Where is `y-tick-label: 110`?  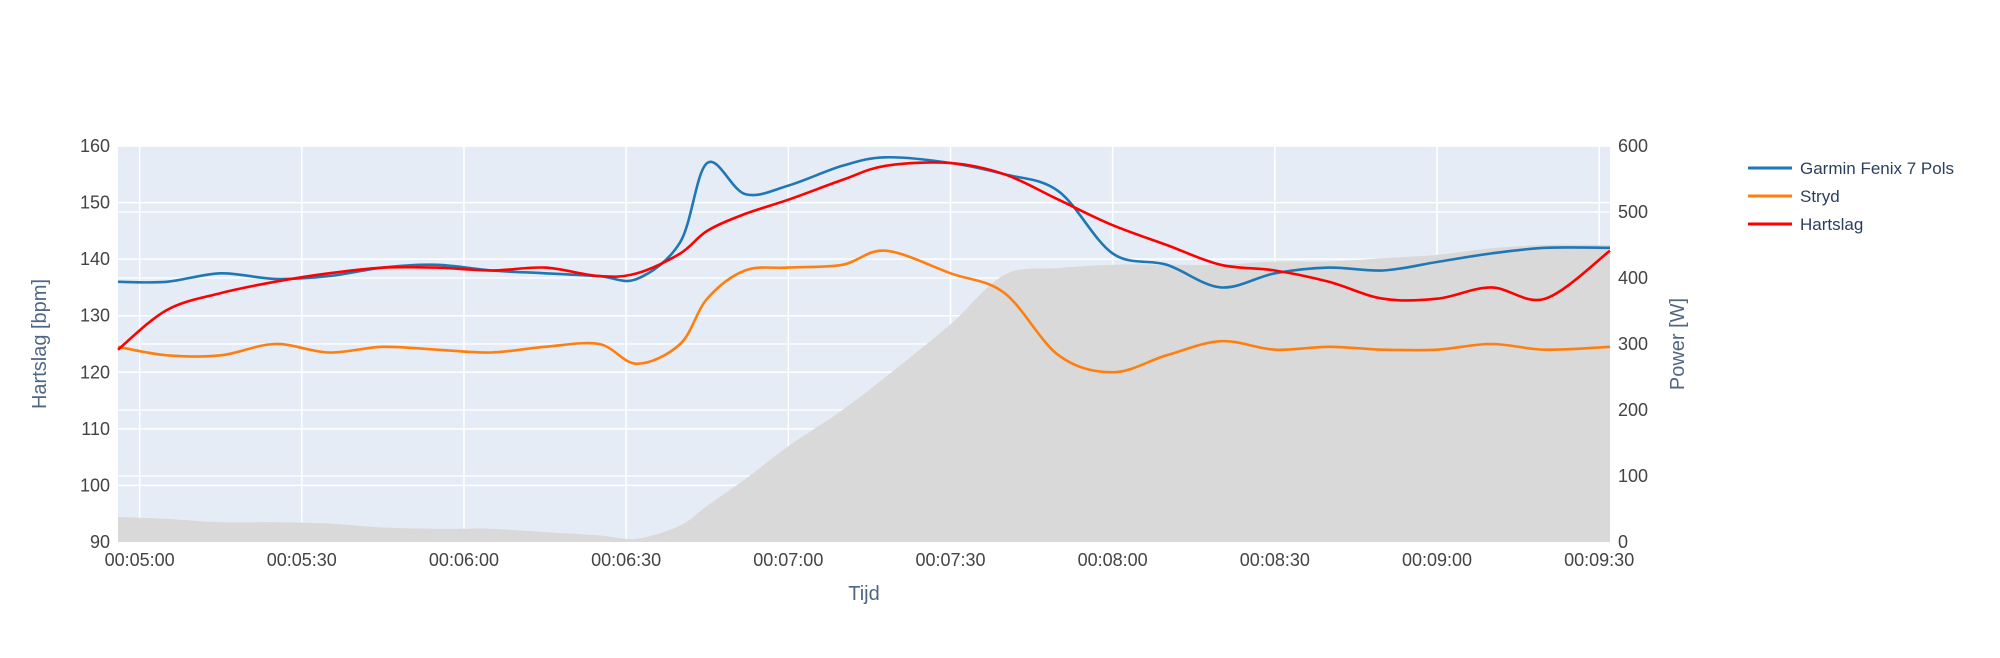
y-tick-label: 110 is located at coordinates (95, 429).